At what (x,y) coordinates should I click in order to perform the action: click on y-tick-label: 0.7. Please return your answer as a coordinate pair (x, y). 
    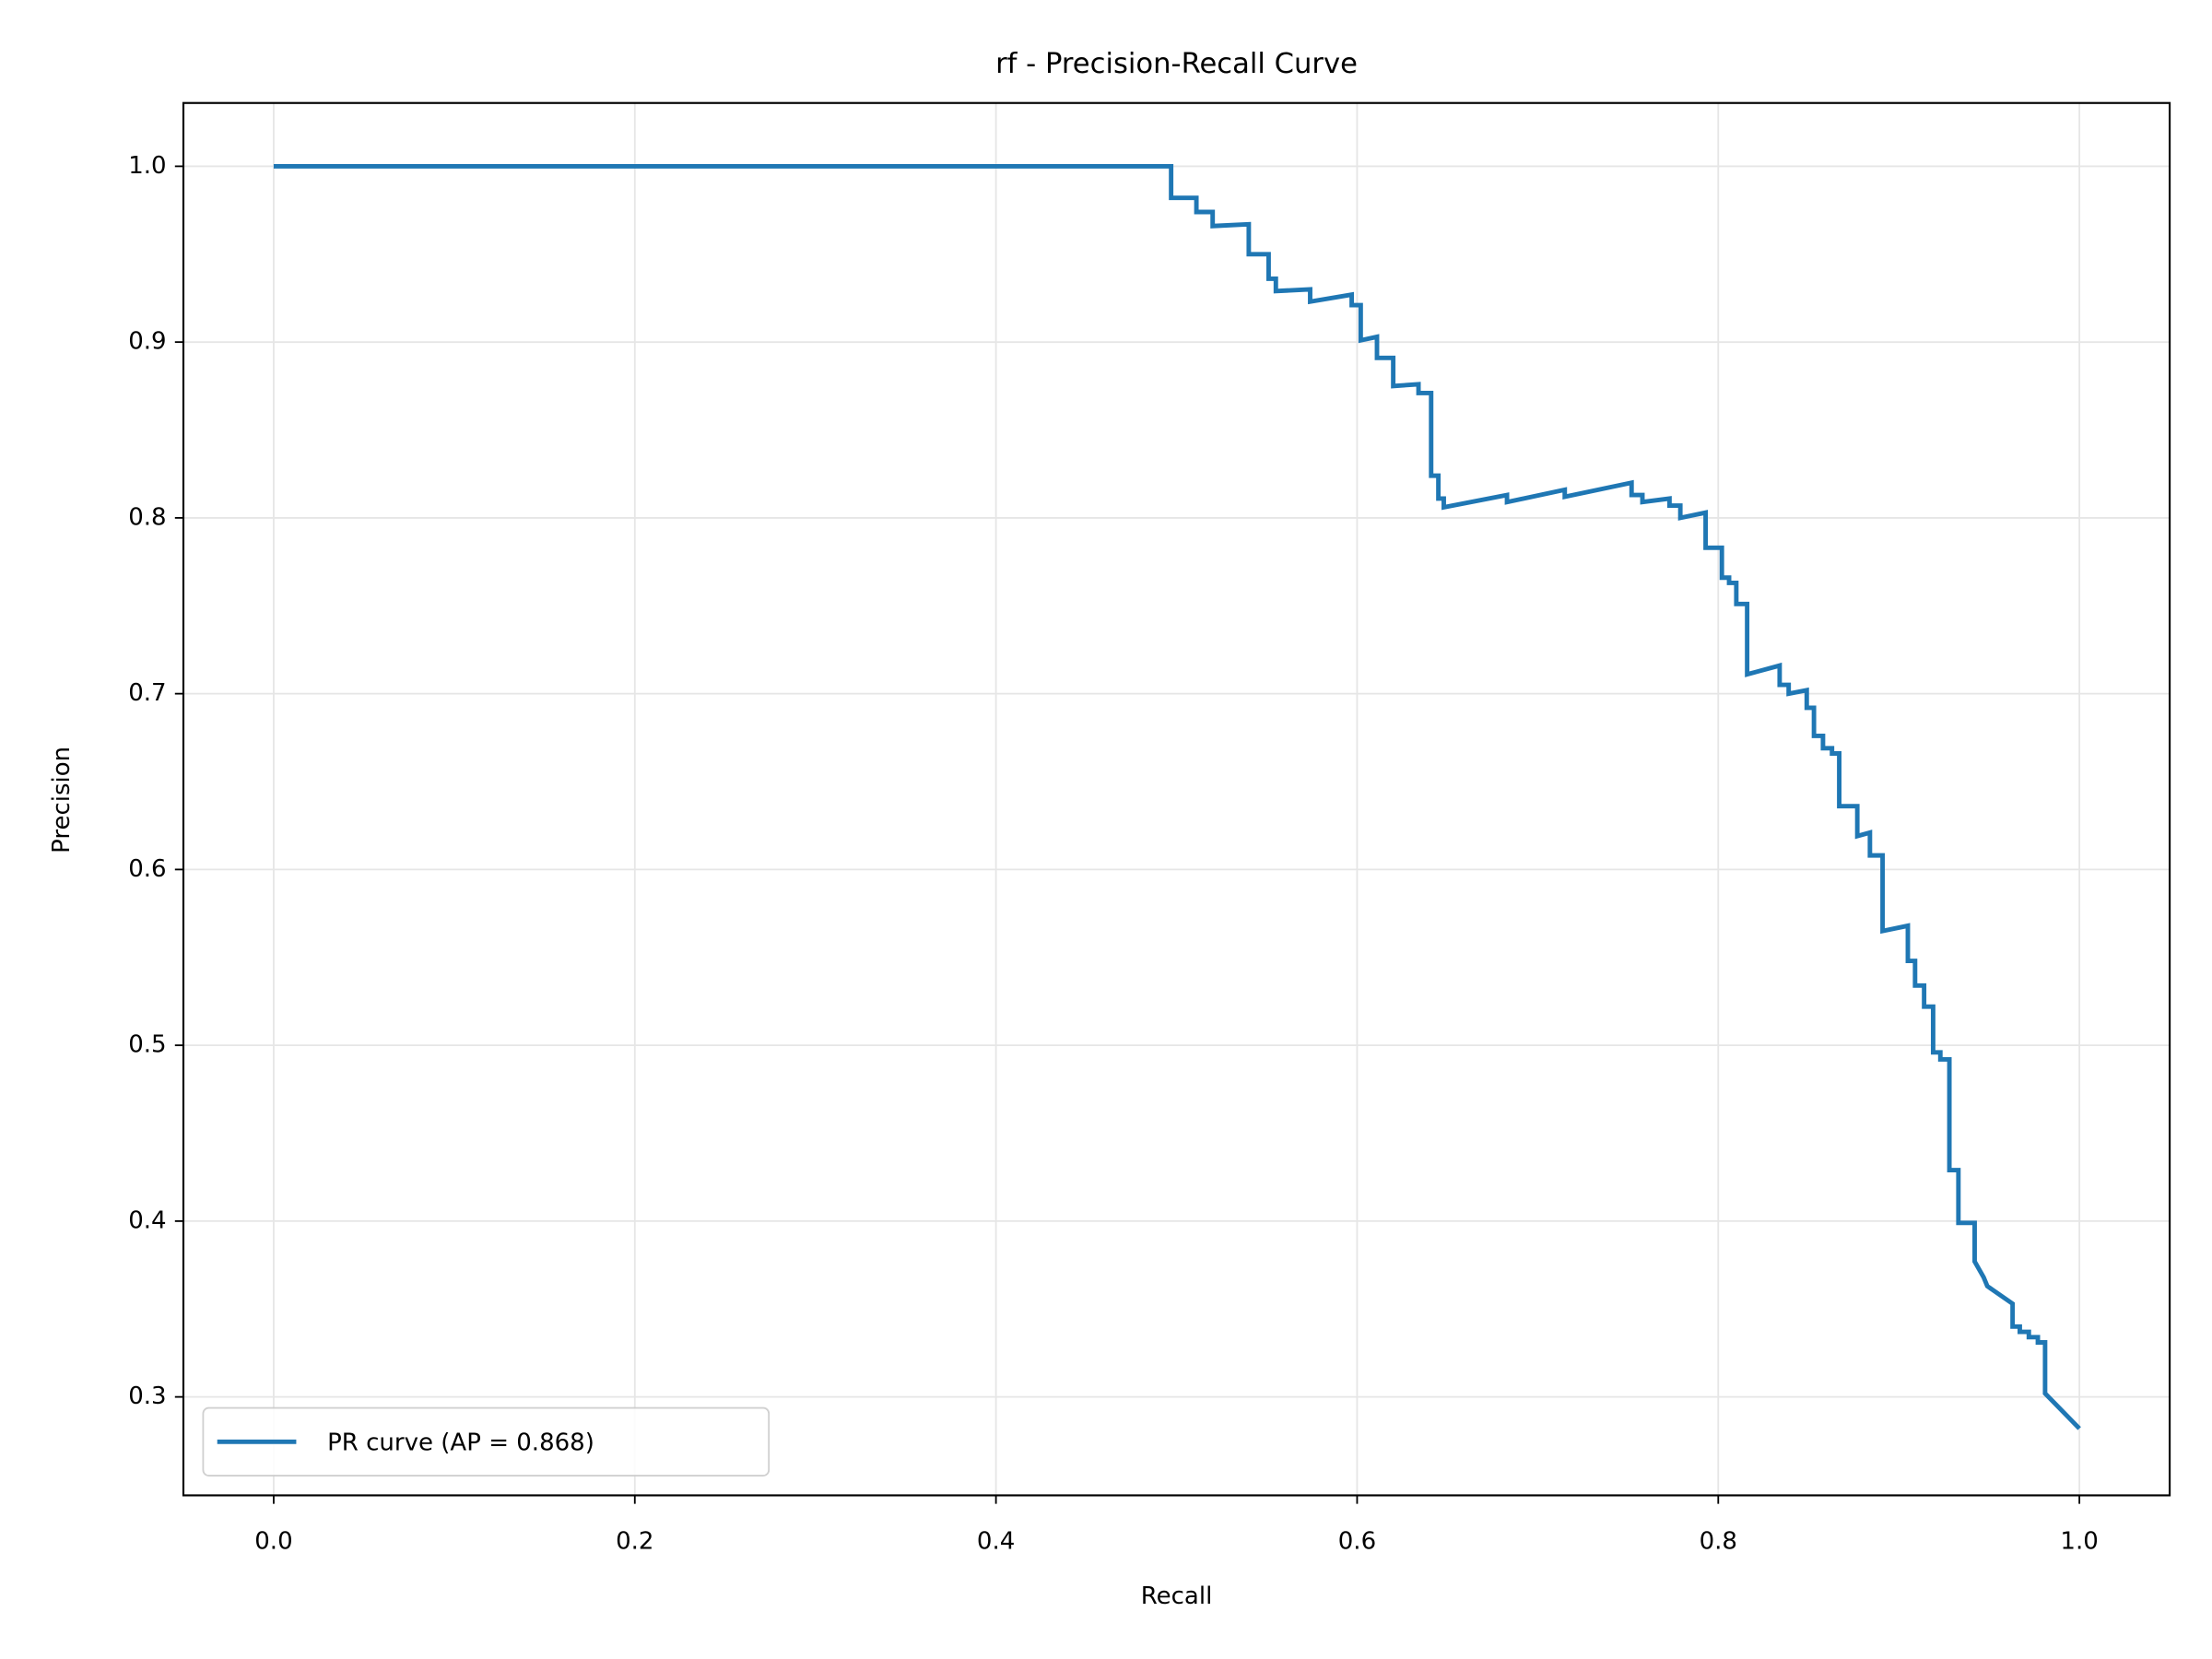
    Looking at the image, I should click on (147, 693).